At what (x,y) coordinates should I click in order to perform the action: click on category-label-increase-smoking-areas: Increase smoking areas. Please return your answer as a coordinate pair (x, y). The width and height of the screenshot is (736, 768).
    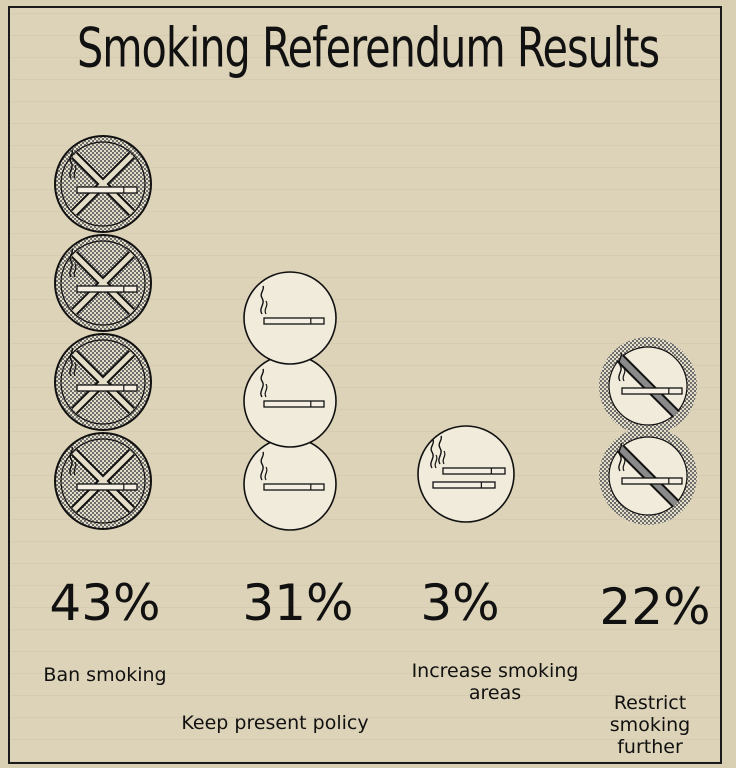
    Looking at the image, I should click on (495, 682).